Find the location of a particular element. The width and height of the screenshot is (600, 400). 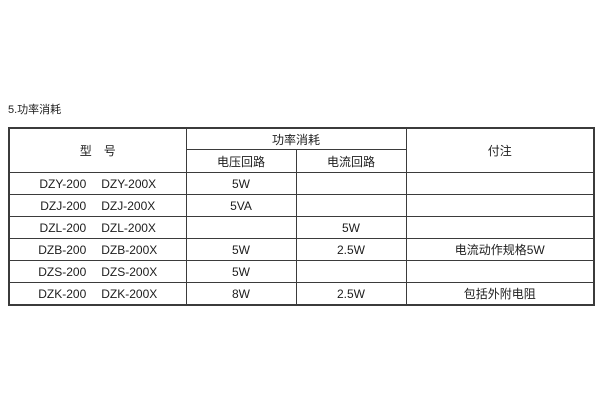

col-header-current-circuit: 电流回路 is located at coordinates (351, 161).